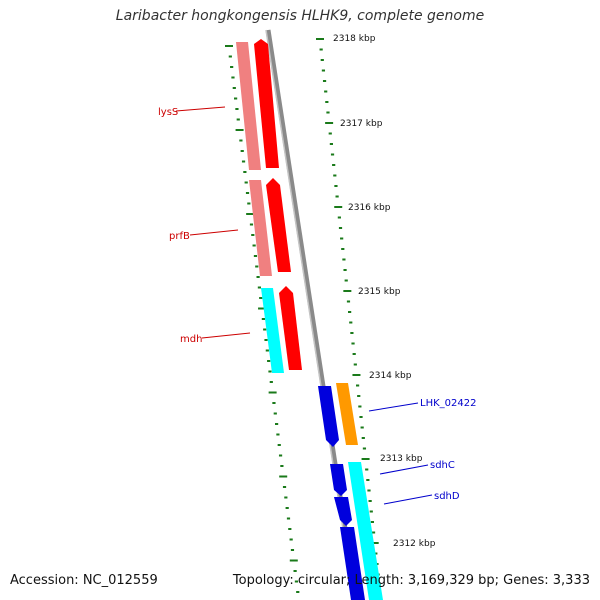 This screenshot has height=600, width=600. Describe the element at coordinates (272, 330) in the screenshot. I see `mdh-cds-outer` at that location.